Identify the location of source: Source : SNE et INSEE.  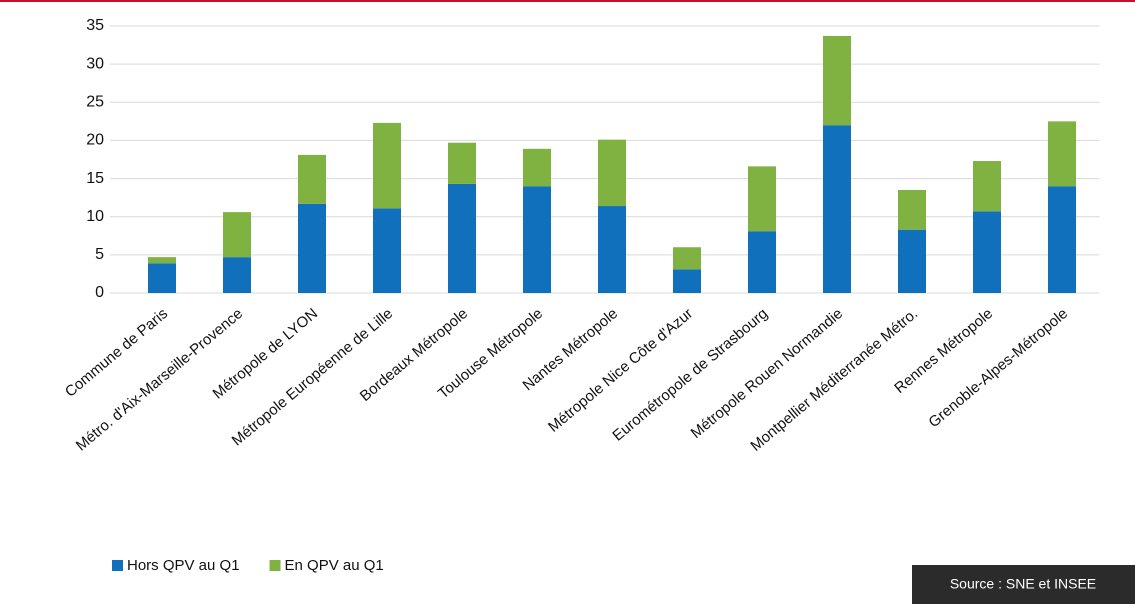
(1023, 584).